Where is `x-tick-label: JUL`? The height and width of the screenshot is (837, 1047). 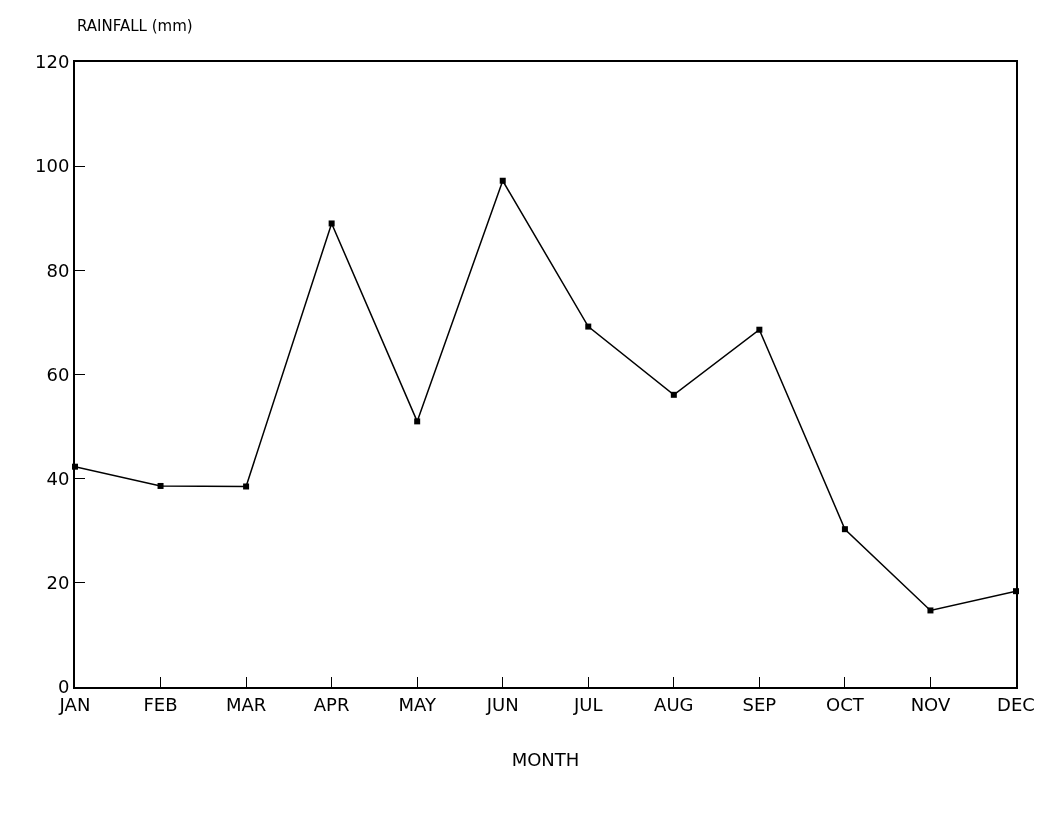 x-tick-label: JUL is located at coordinates (588, 704).